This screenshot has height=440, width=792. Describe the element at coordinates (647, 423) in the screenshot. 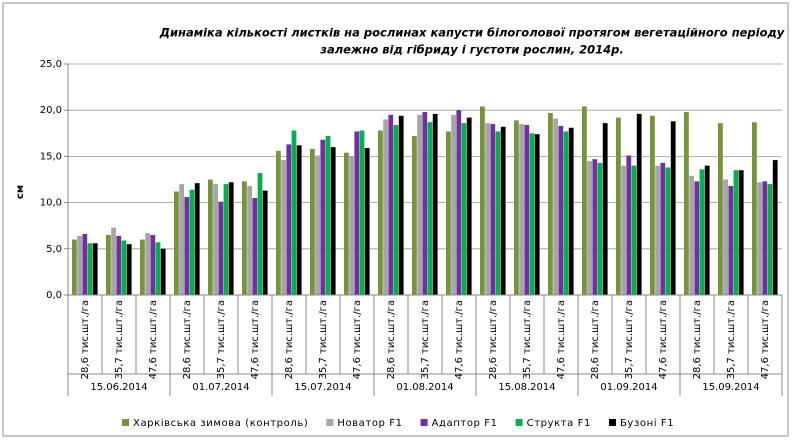

I see `legend-label: Бузоні F1` at that location.